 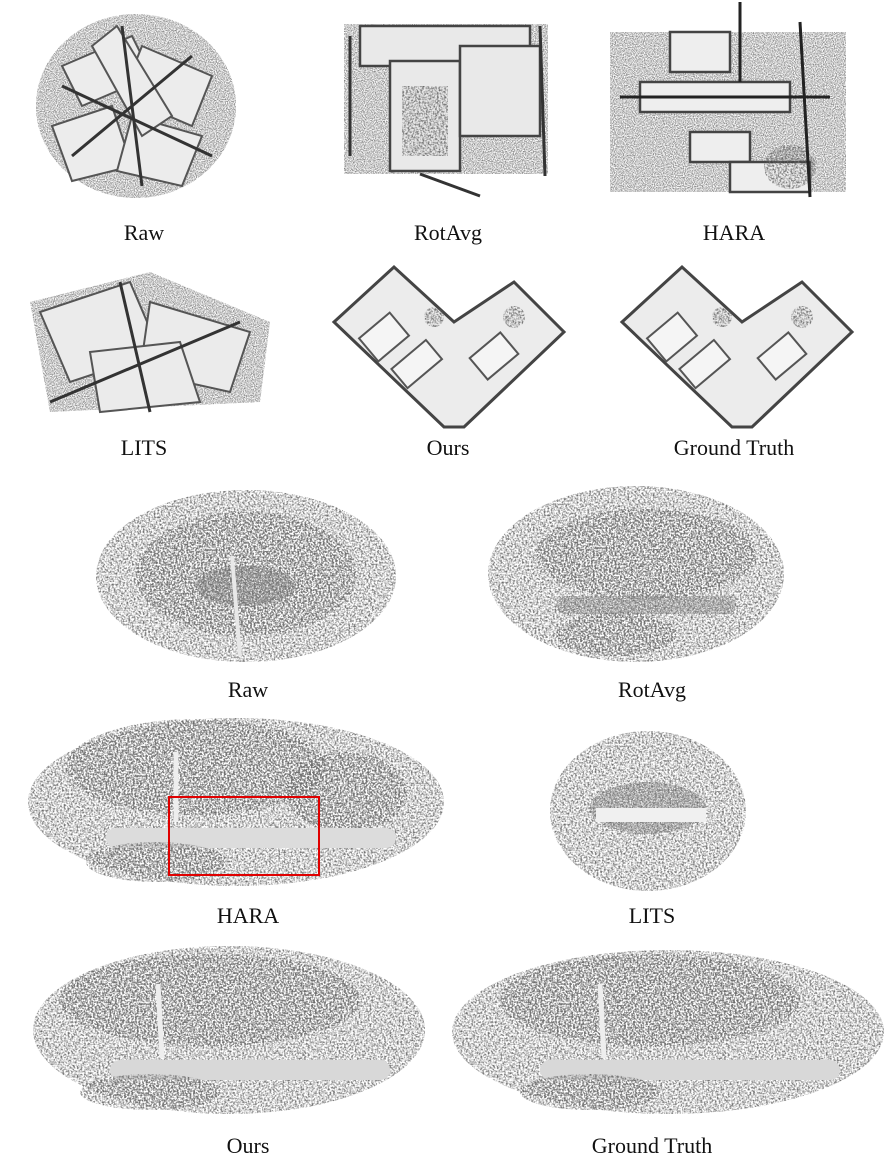 What do you see at coordinates (728, 104) in the screenshot?
I see `indoor-hara-render` at bounding box center [728, 104].